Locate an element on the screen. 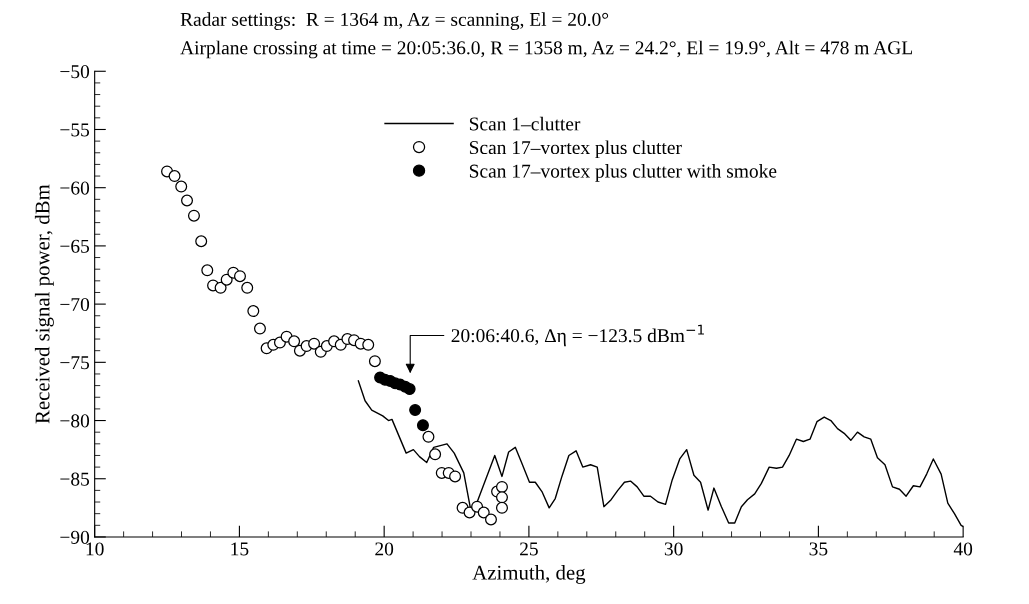 The image size is (1029, 604). annotation: 20:06:40.6, Δη = −123.5 dBm$^{−1}$ is located at coordinates (577, 335).